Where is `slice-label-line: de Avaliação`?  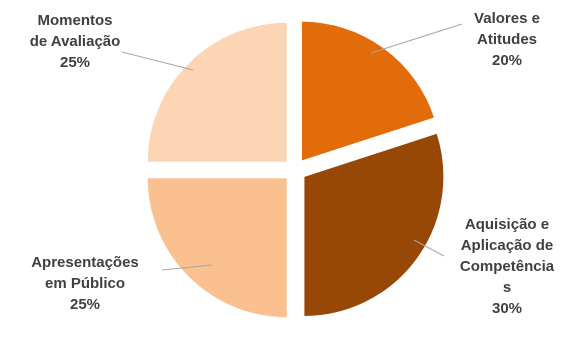
slice-label-line: de Avaliação is located at coordinates (75, 41).